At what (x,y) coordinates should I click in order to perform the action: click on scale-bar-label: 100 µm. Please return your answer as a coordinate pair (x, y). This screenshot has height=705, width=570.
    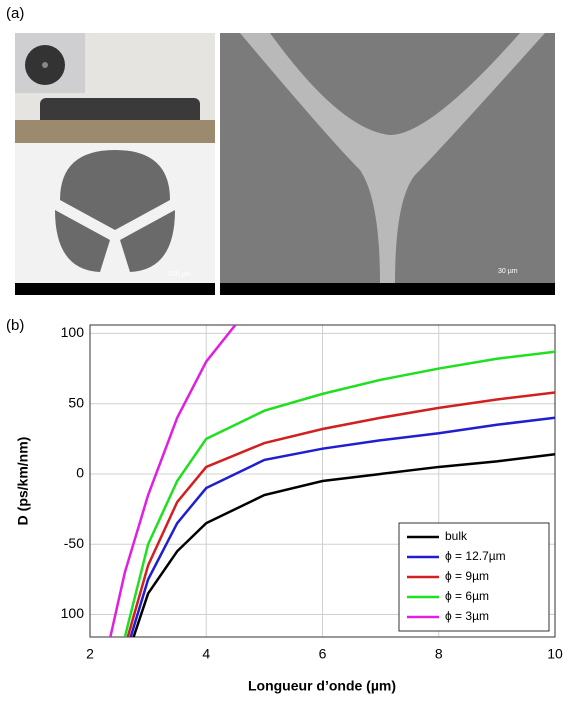
    Looking at the image, I should click on (180, 274).